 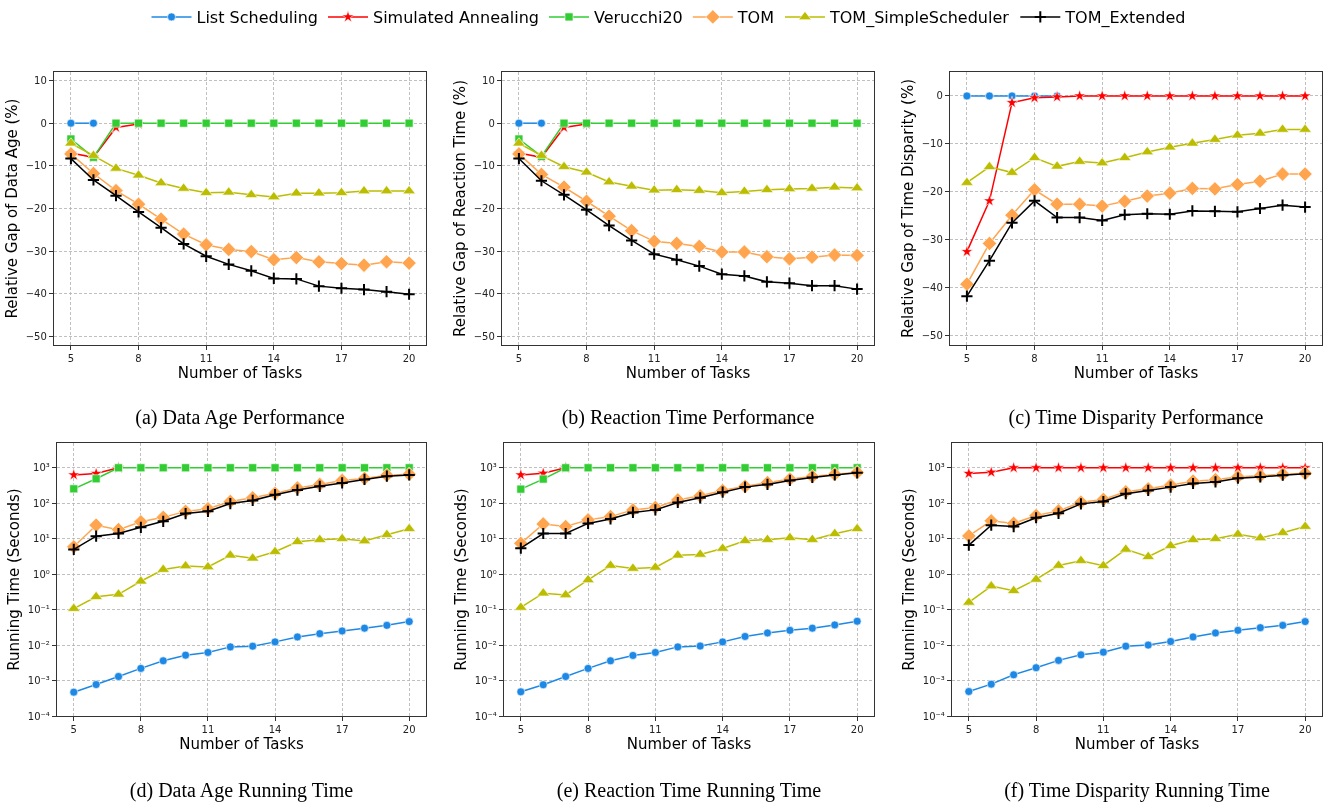 I want to click on y-axis-title: Relative Gap of Time Disparity (%), so click(x=908, y=208).